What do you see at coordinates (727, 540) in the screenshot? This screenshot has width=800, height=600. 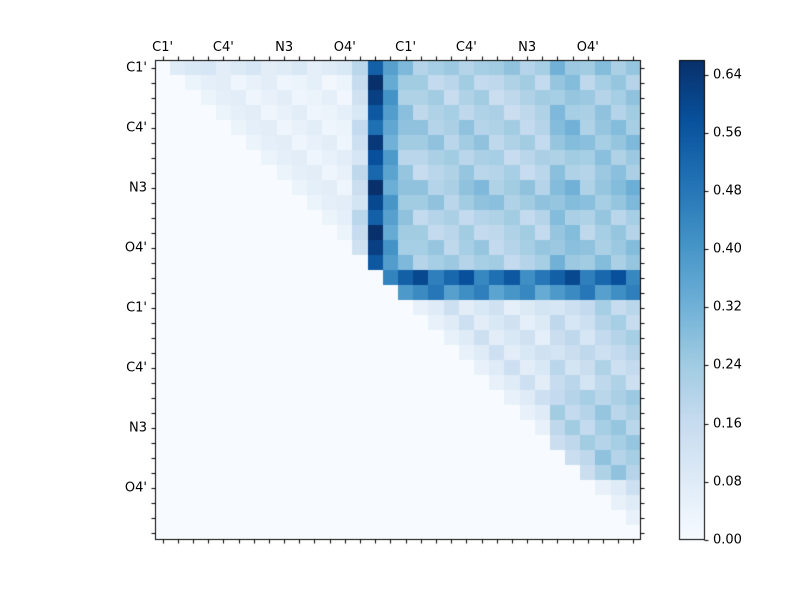 I see `colorbar-tick-label: 0.00` at bounding box center [727, 540].